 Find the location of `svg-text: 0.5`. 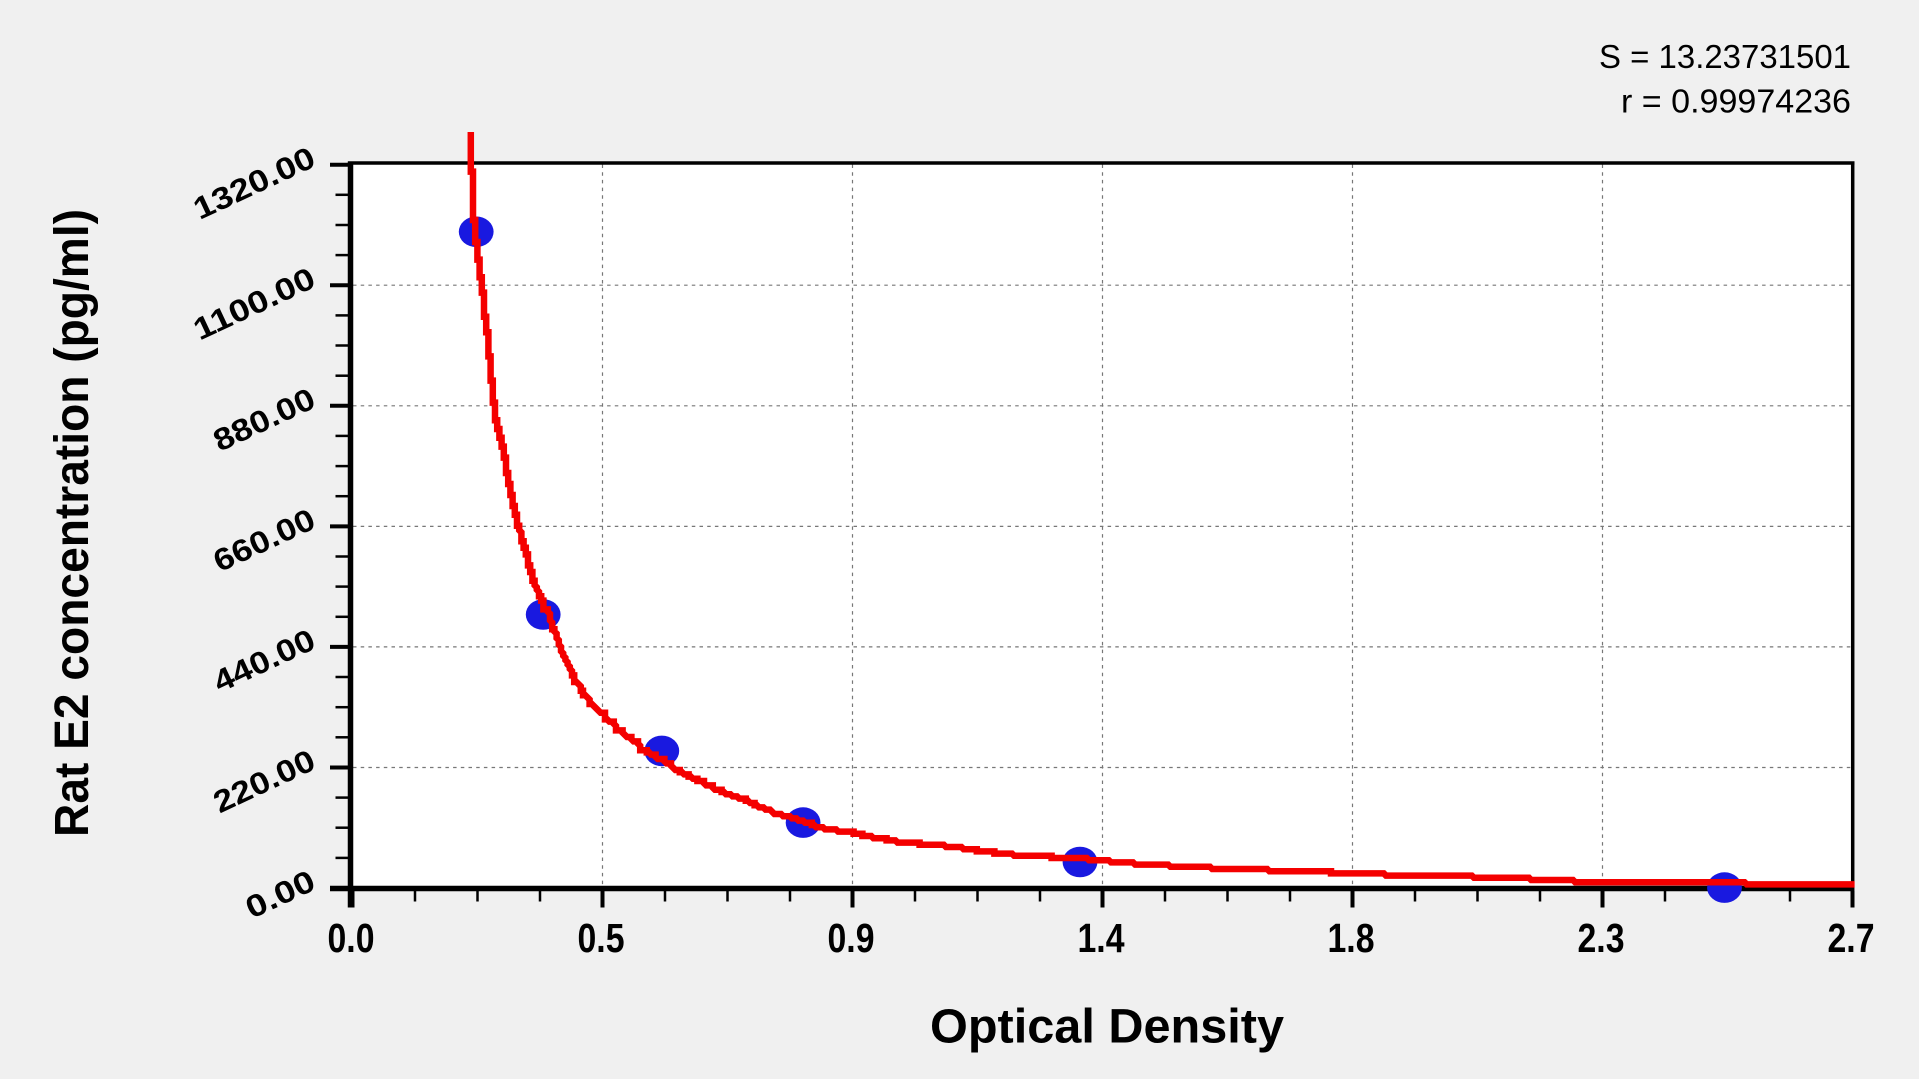

svg-text: 0.5 is located at coordinates (601, 938).